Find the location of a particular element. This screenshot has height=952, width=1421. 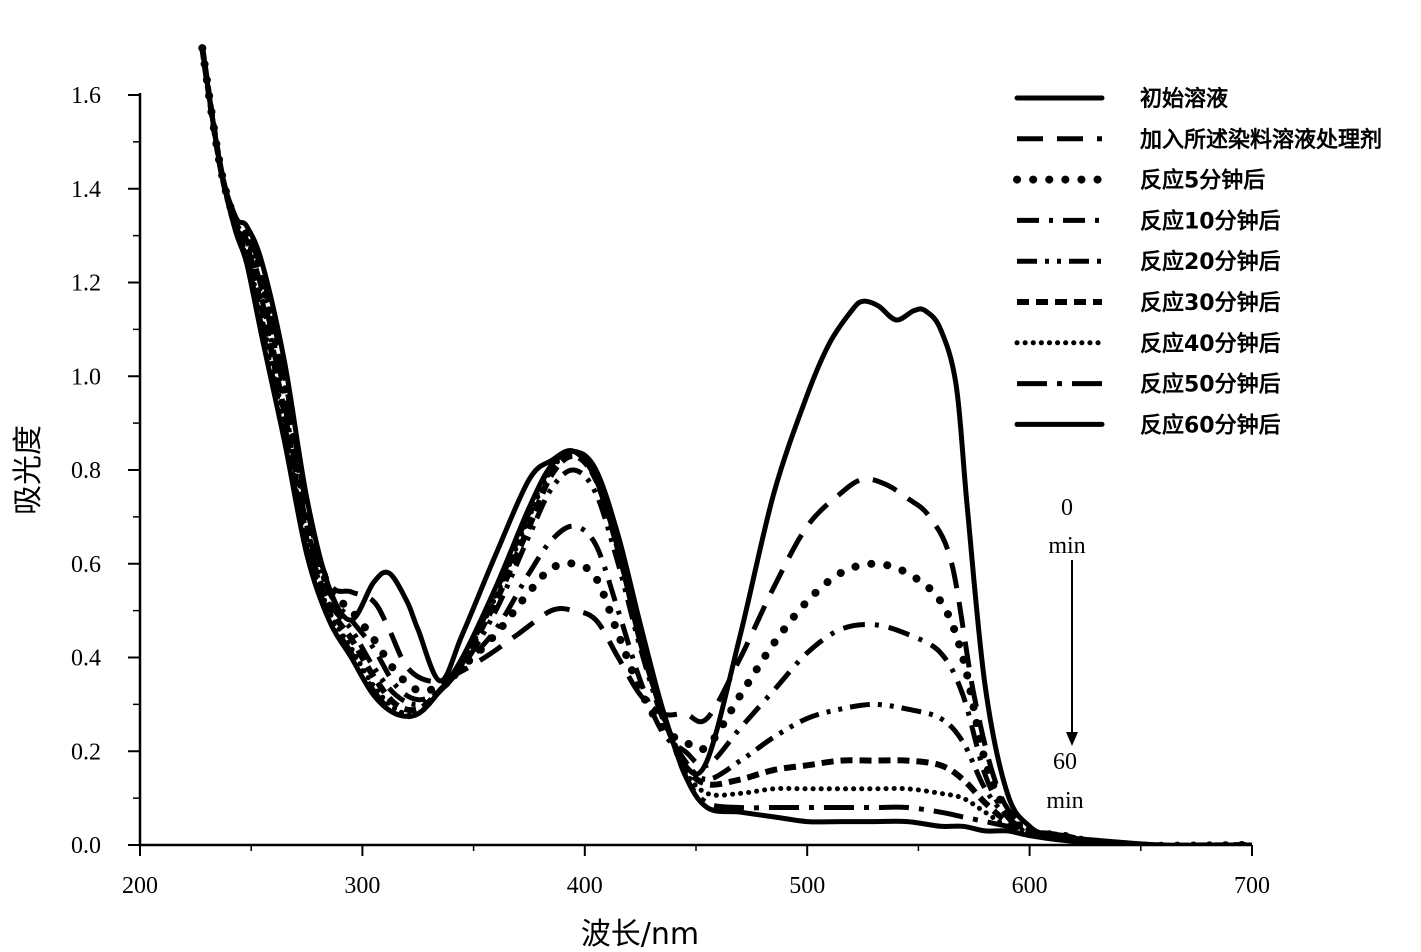

legend-label-8: 反应50分钟后 is located at coordinates (1210, 385).